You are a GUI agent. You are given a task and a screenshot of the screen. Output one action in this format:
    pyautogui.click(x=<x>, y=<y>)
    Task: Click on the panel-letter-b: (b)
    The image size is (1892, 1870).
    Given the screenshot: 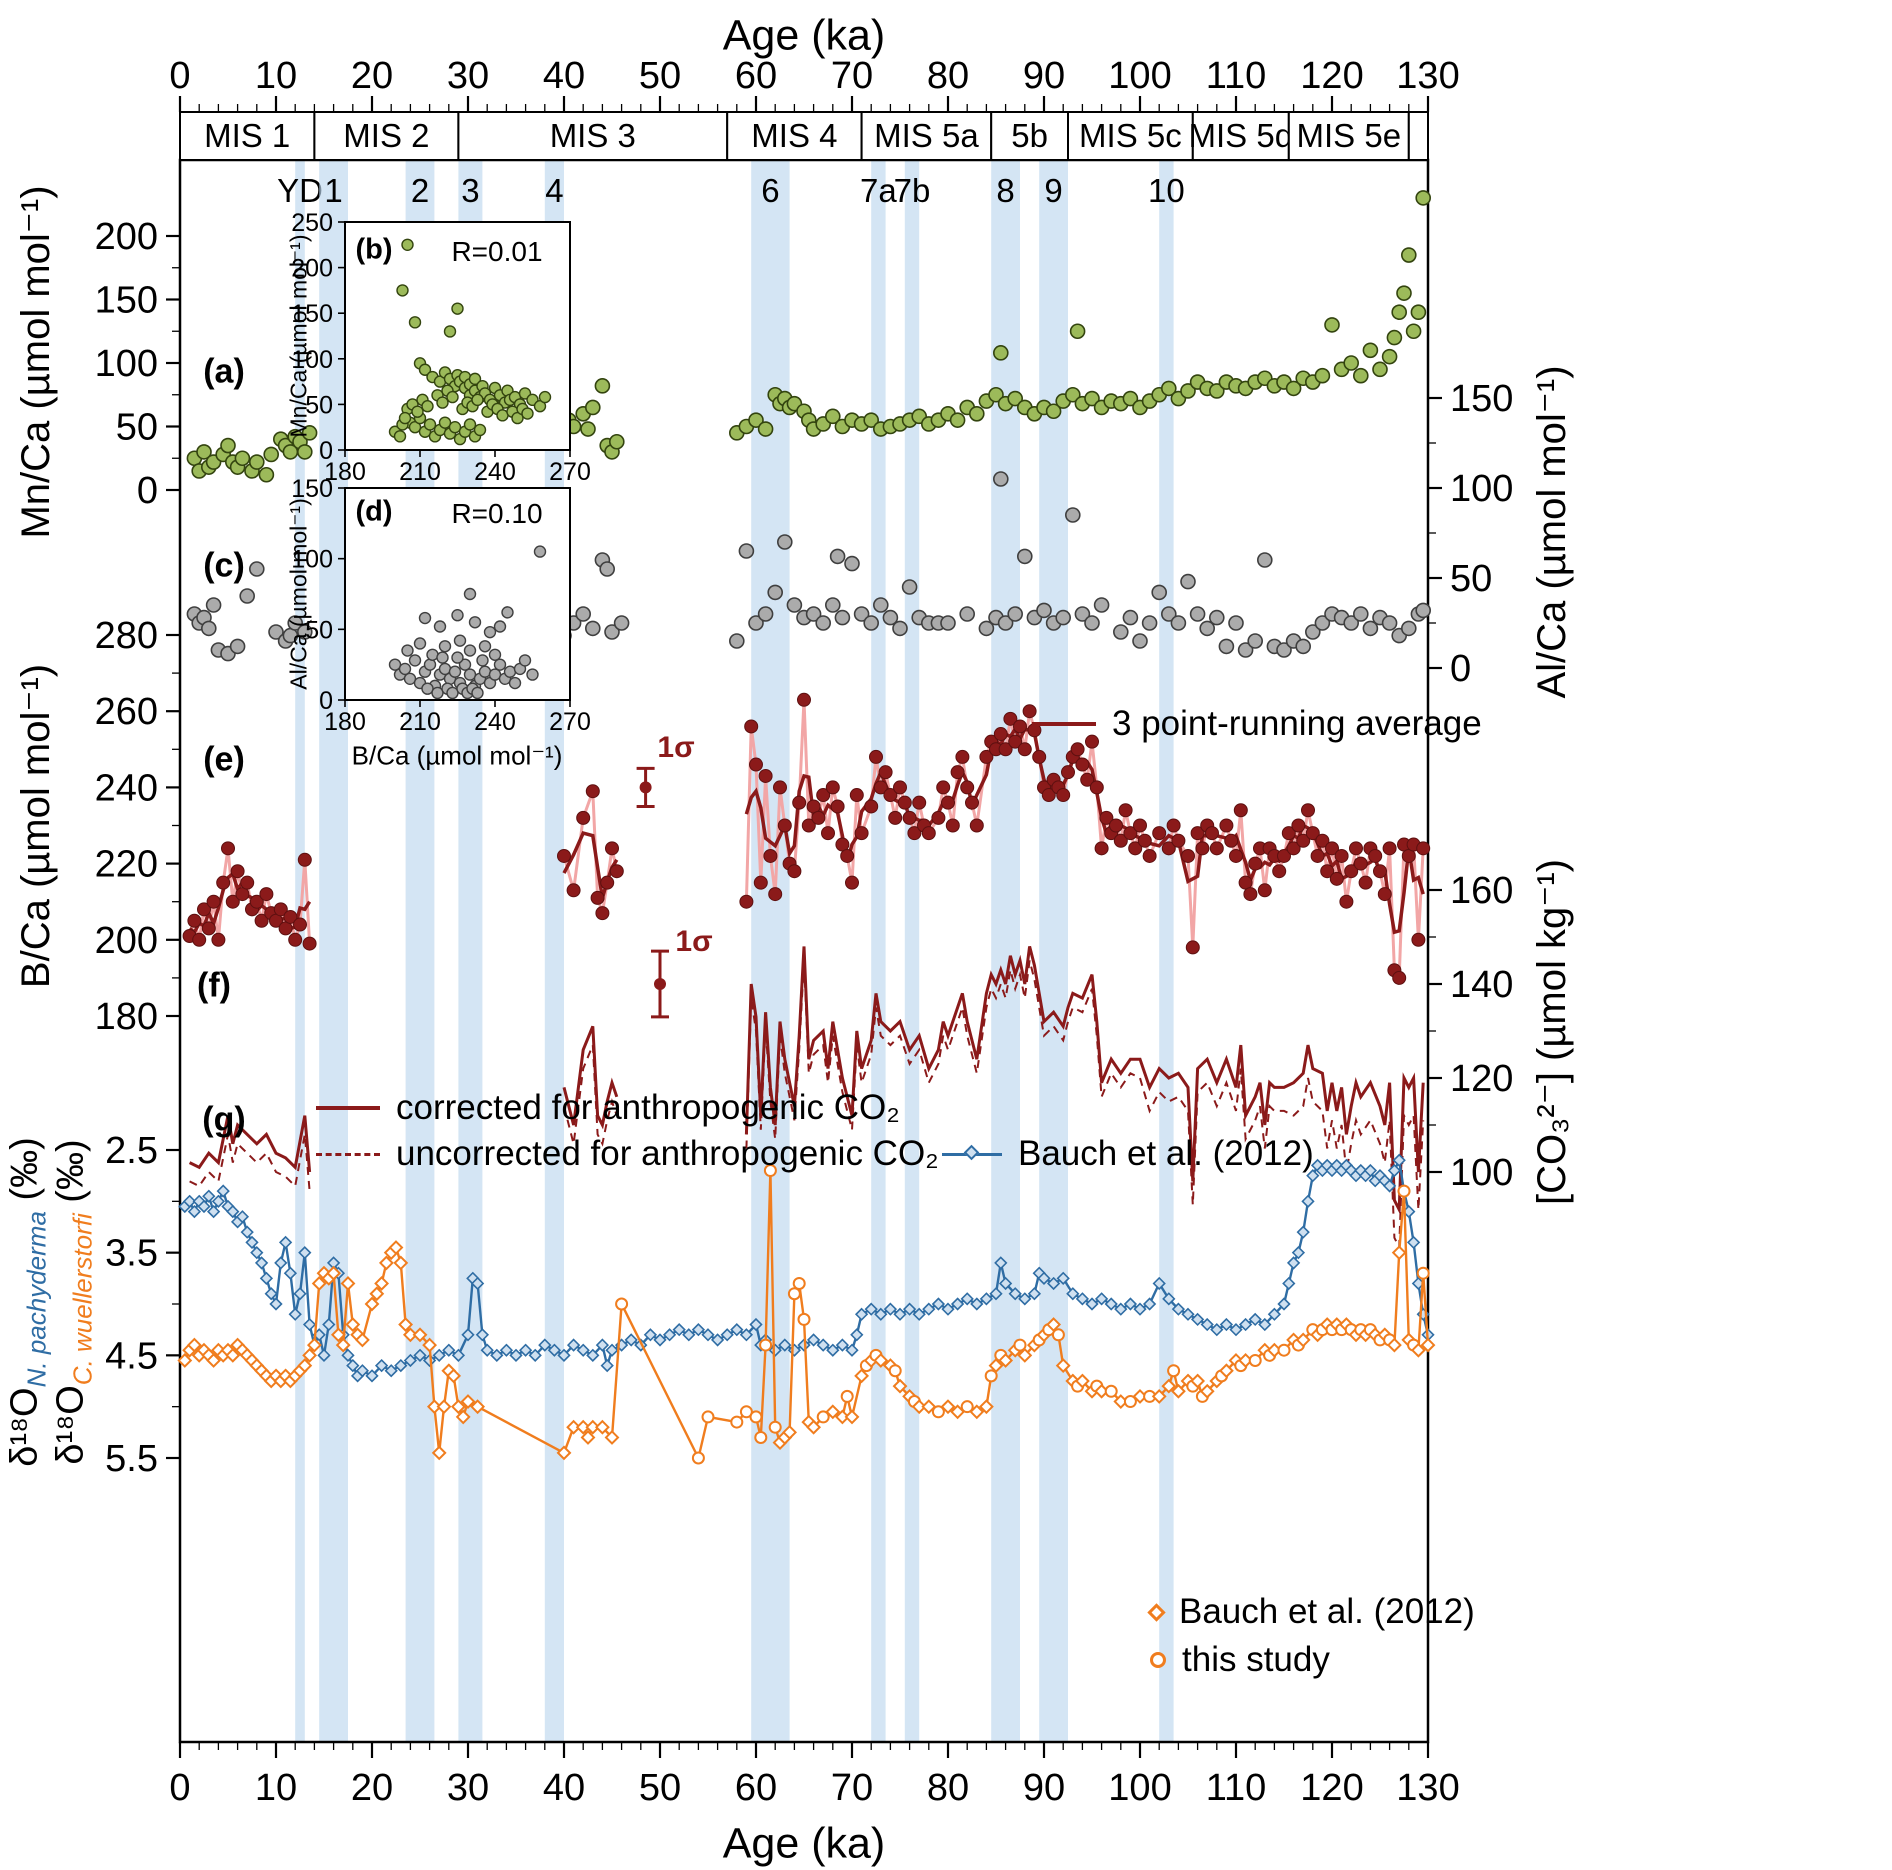 What is the action you would take?
    pyautogui.click(x=374, y=249)
    